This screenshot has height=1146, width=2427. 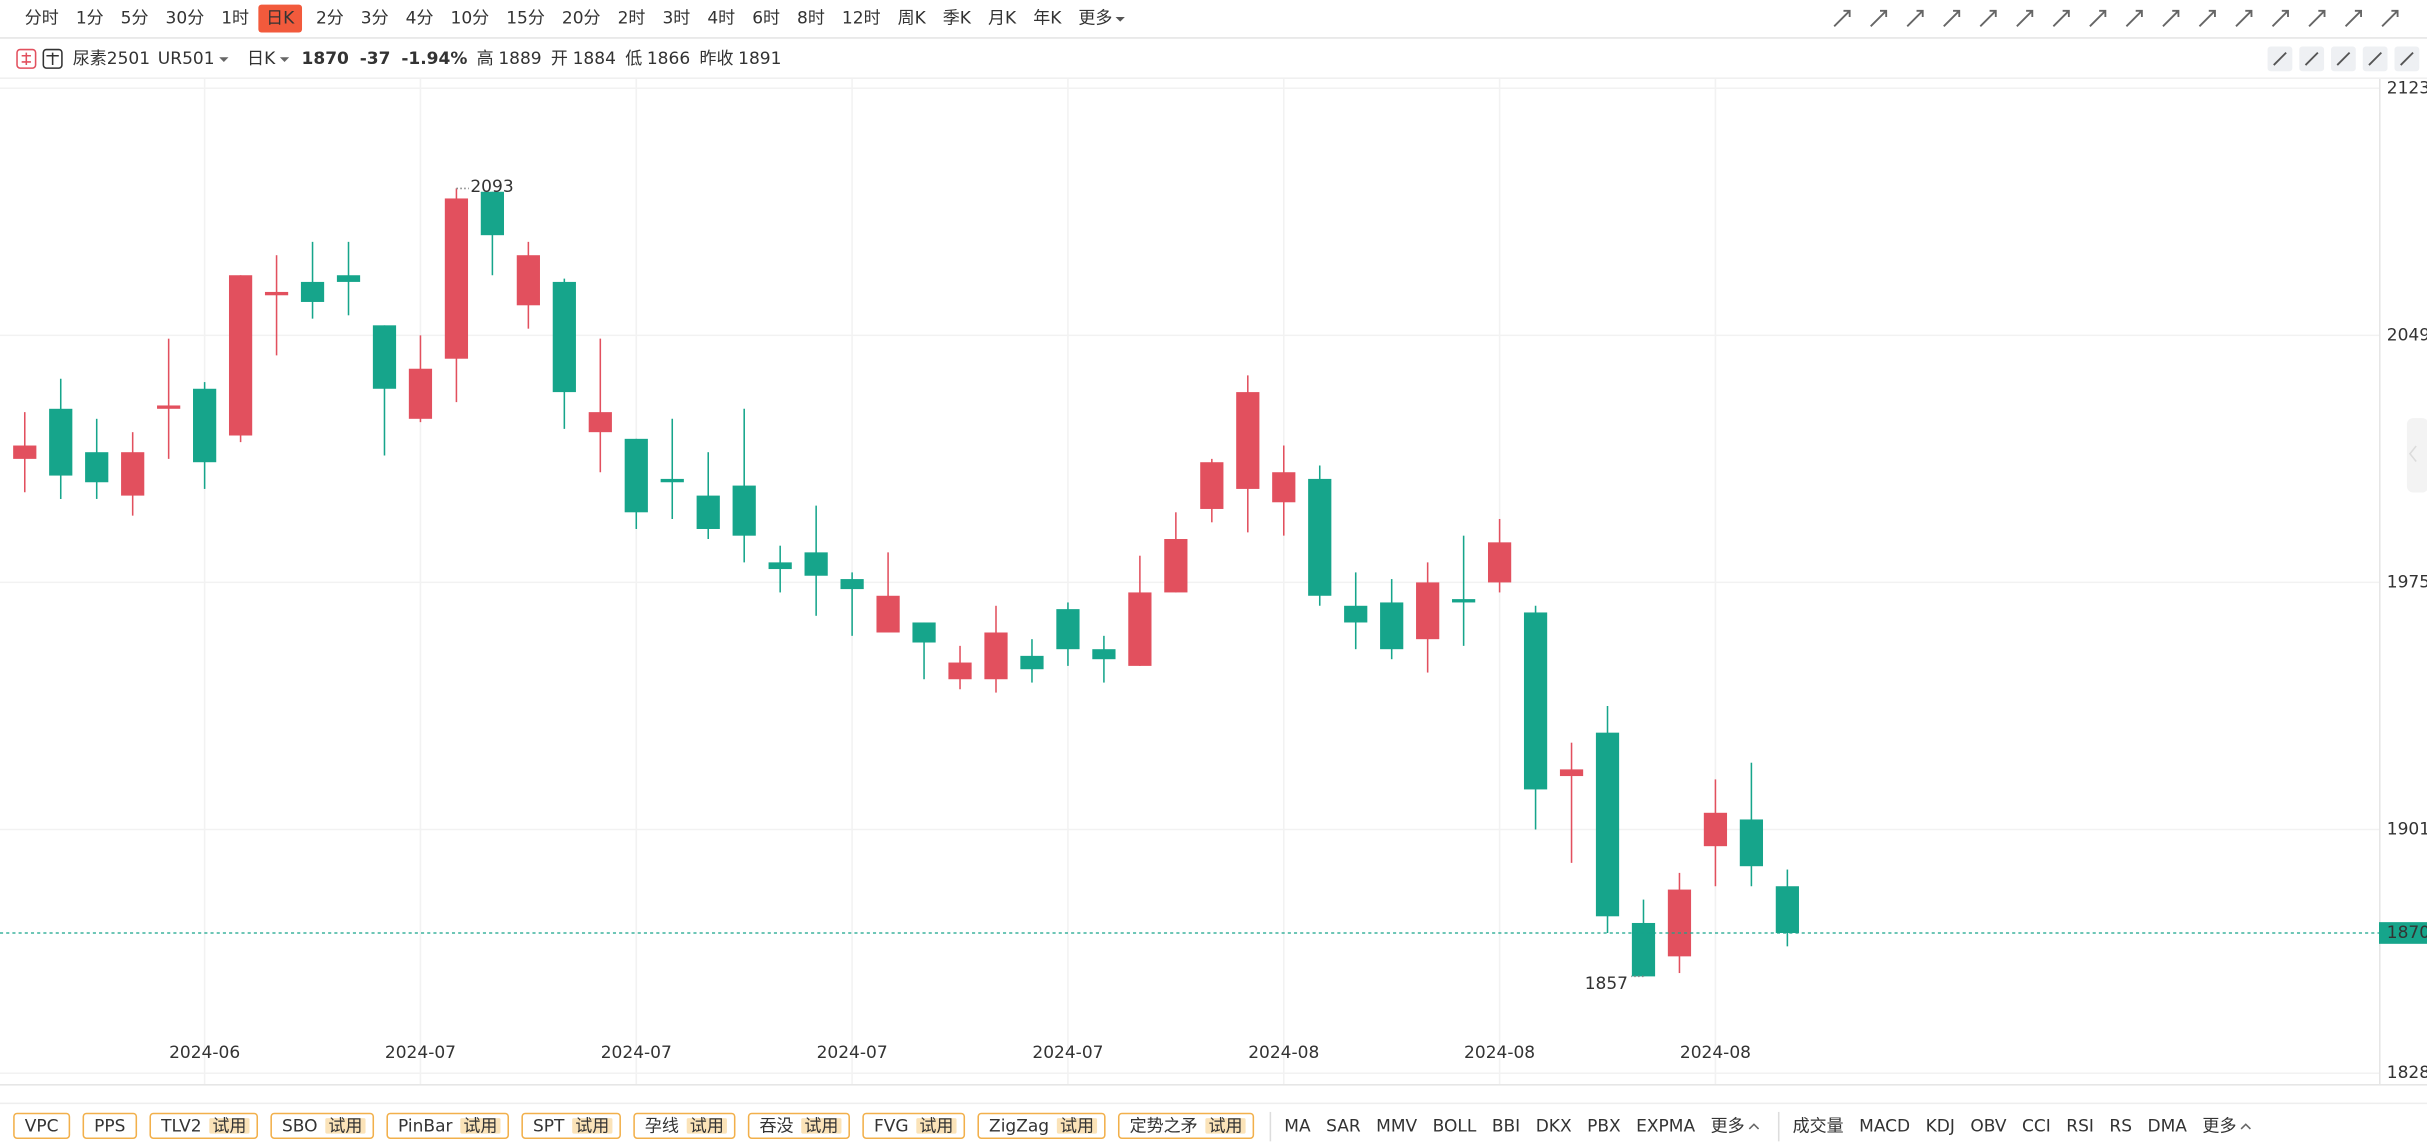 What do you see at coordinates (1396, 1127) in the screenshot?
I see `main-indicator: MMV` at bounding box center [1396, 1127].